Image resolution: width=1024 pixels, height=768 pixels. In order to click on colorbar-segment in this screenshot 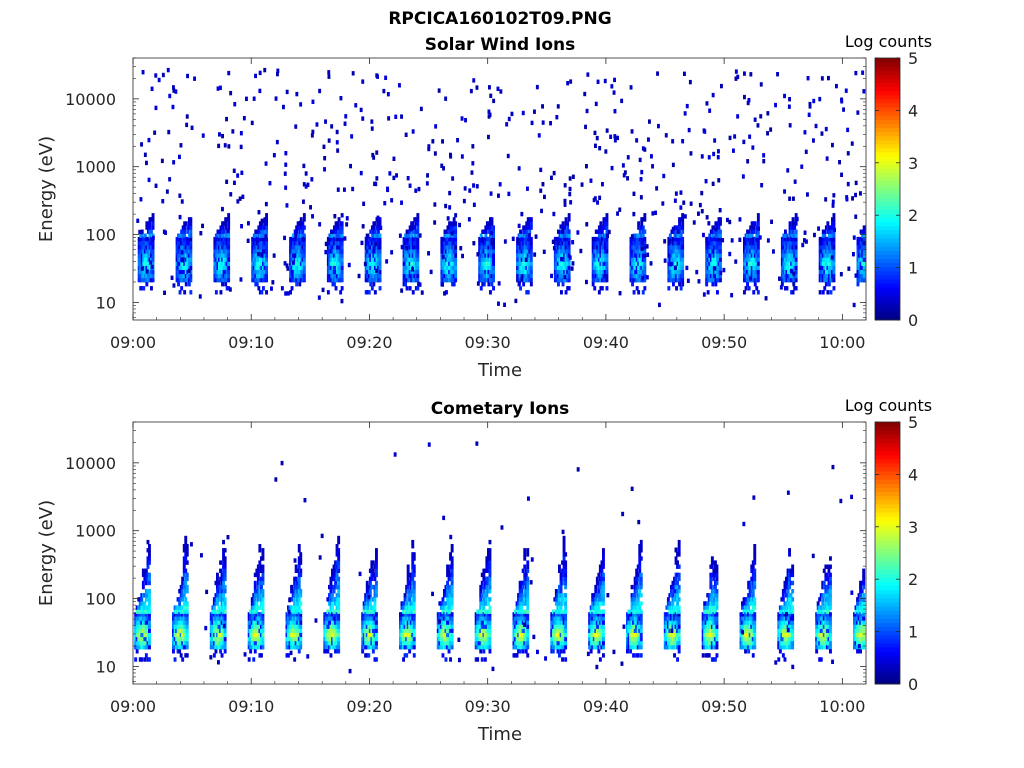, I will do `click(887, 150)`.